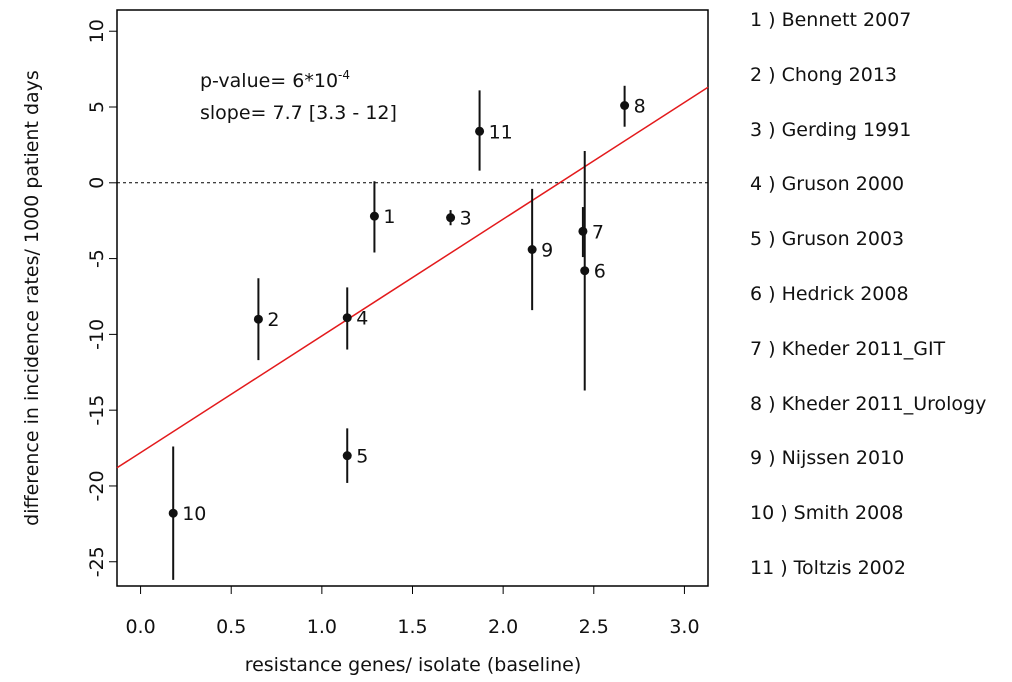 The height and width of the screenshot is (682, 1012). Describe the element at coordinates (382, 217) in the screenshot. I see `study-point-1: 1` at that location.